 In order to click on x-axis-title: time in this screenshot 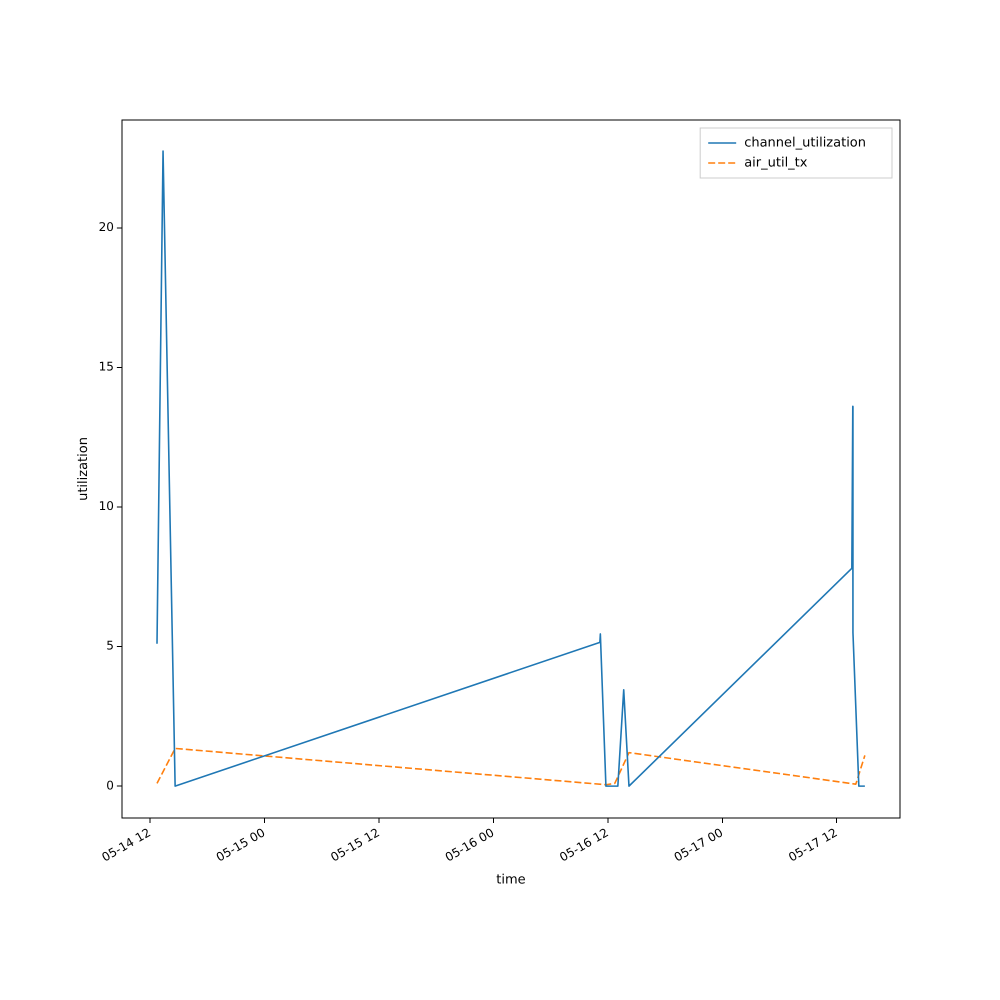, I will do `click(511, 880)`.